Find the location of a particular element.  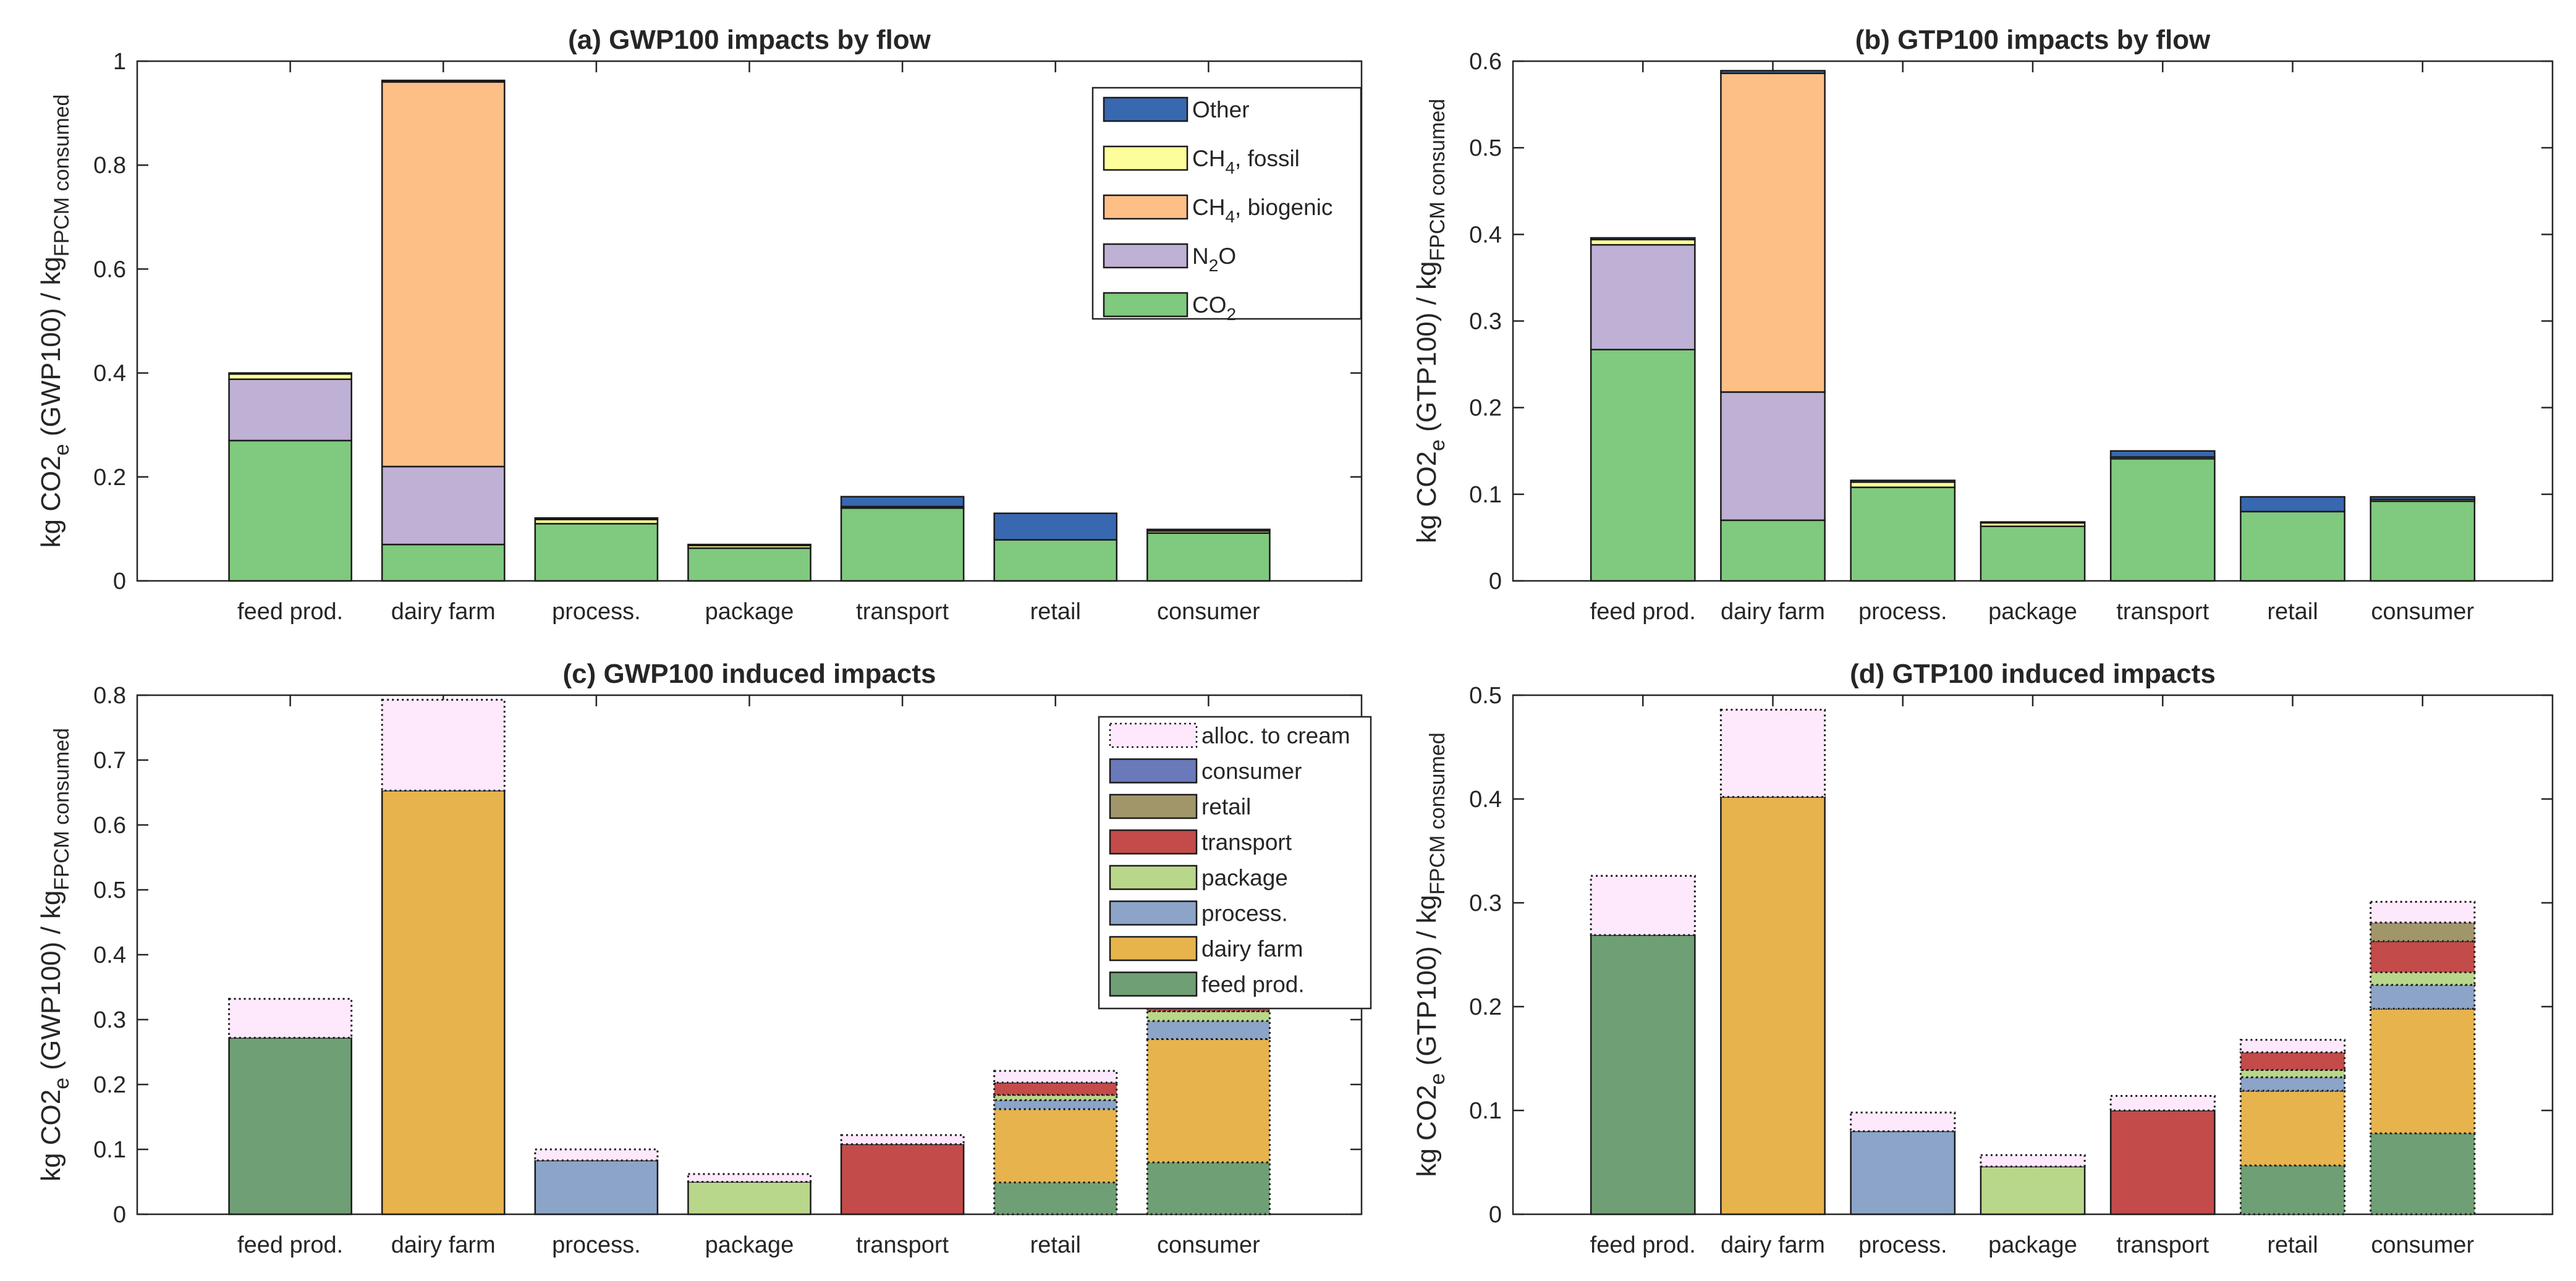

legend-label-alloc-to-cream: alloc. to cream is located at coordinates (1275, 735).